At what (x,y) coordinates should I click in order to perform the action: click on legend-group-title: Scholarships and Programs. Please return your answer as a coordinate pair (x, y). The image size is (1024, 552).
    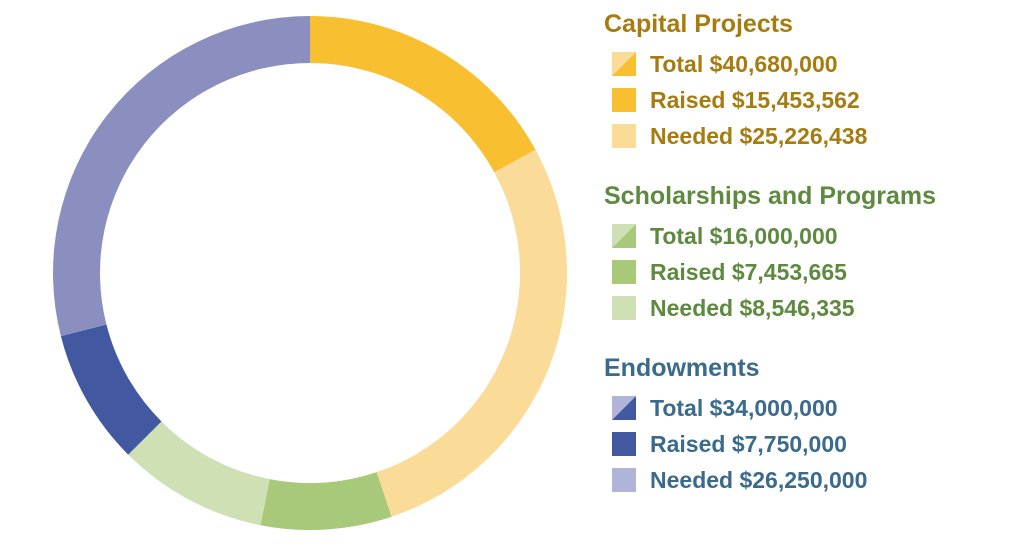
    Looking at the image, I should click on (770, 196).